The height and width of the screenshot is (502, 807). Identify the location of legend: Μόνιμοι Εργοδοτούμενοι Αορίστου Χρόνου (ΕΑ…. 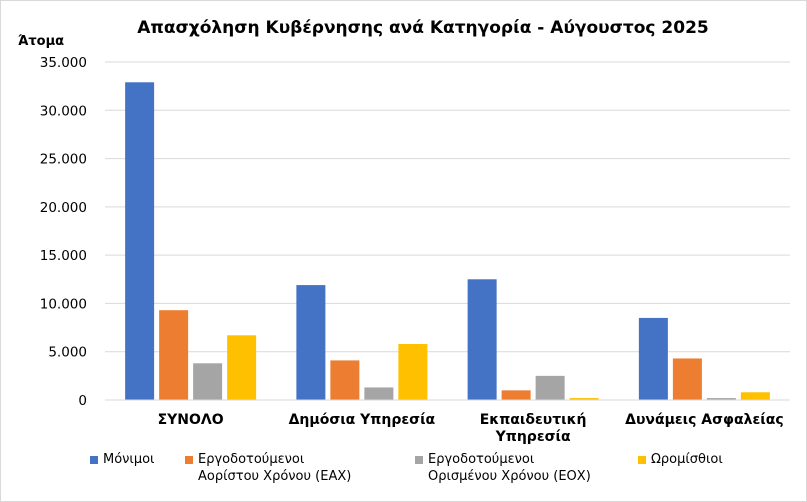
(440, 471).